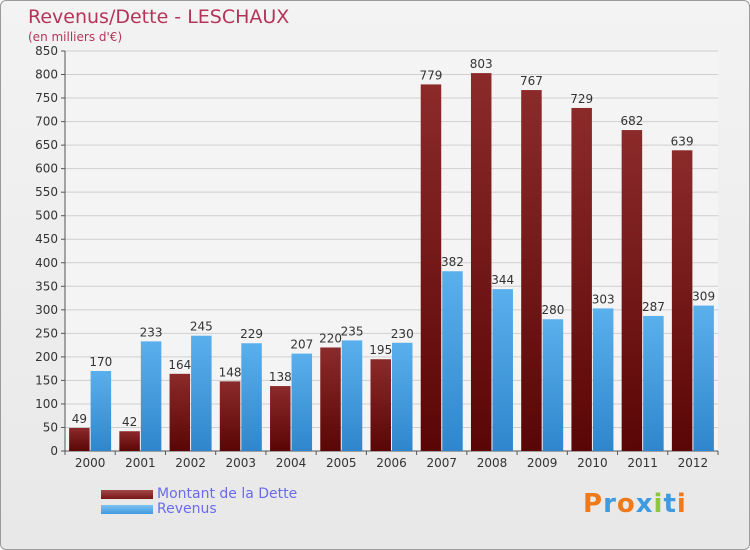  I want to click on legend-label-revenus: Revenus, so click(187, 509).